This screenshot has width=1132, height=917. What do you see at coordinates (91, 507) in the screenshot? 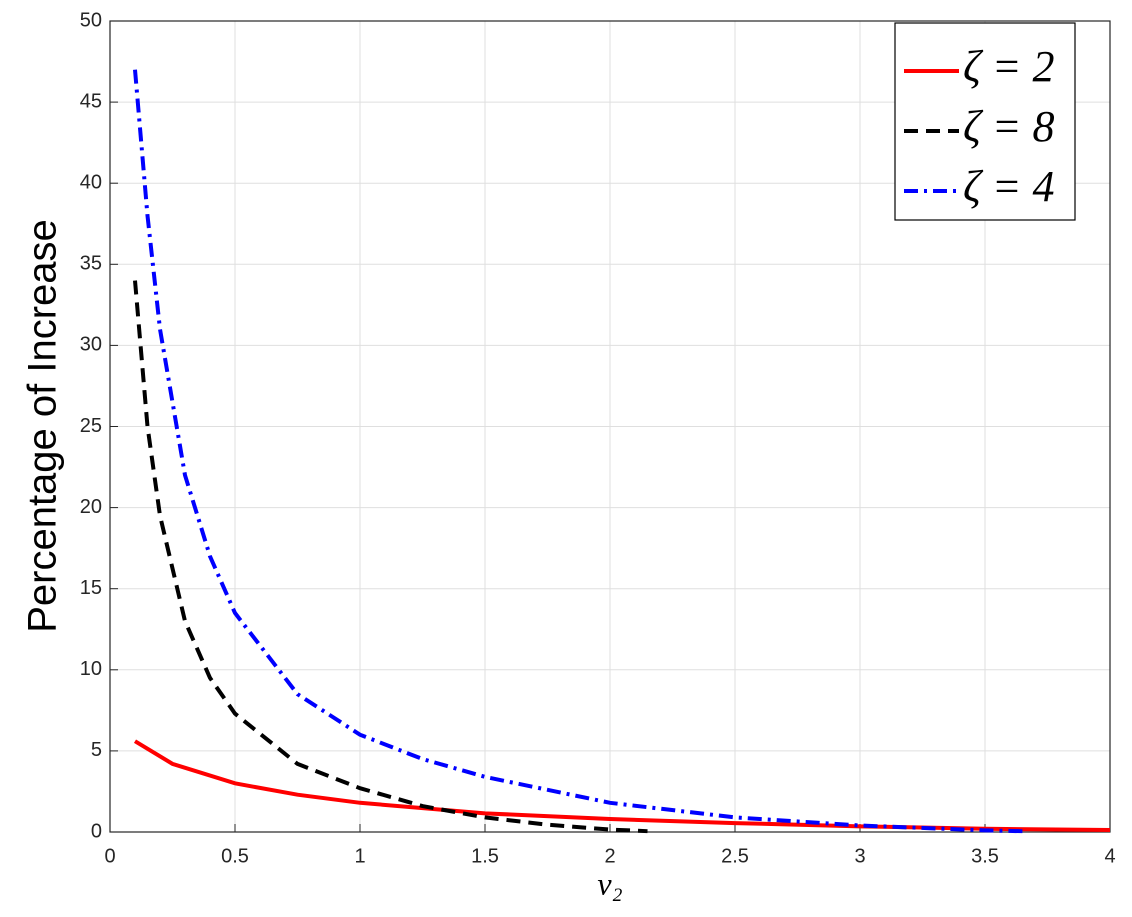
I see `y-tick-label: 20` at bounding box center [91, 507].